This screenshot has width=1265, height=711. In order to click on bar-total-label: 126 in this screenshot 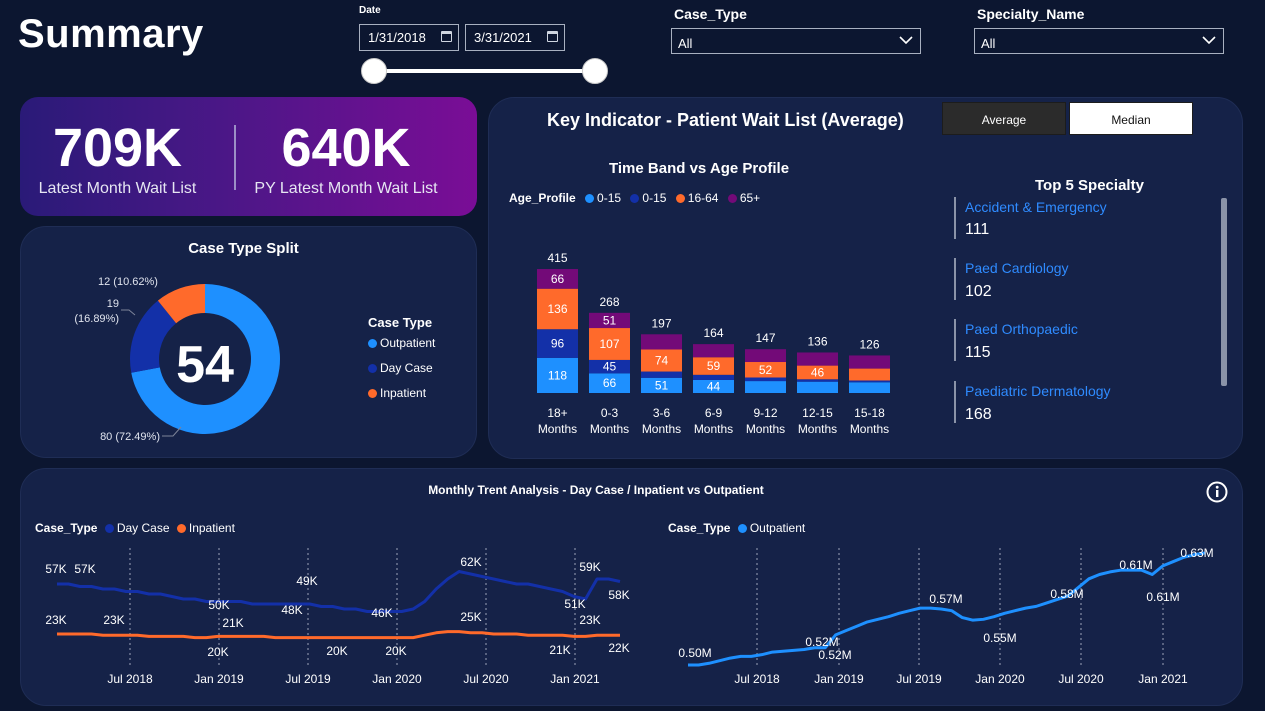, I will do `click(869, 344)`.